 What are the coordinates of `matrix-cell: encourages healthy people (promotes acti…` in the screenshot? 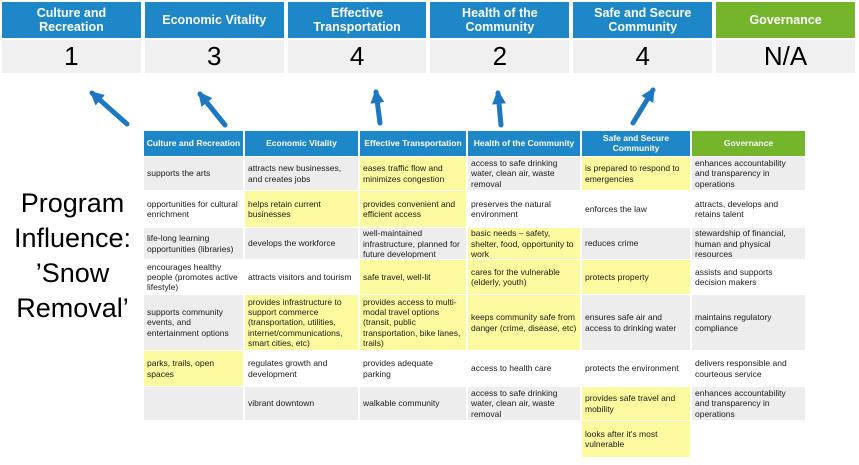 It's located at (194, 277).